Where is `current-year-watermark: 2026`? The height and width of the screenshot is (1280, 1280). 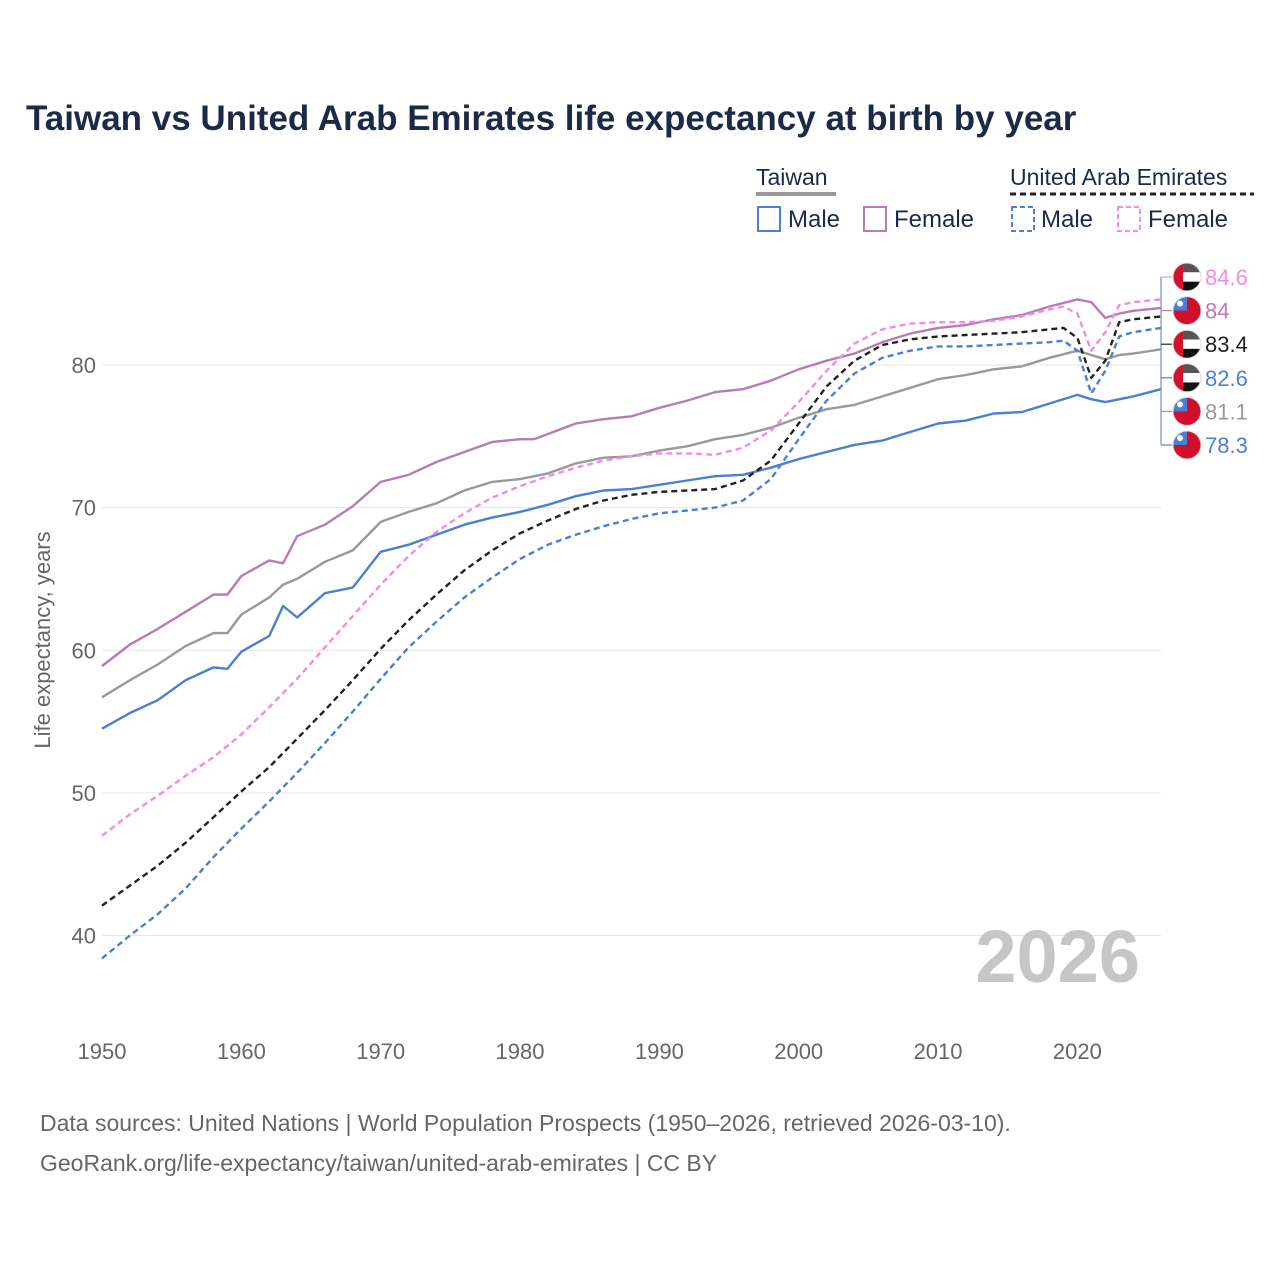
current-year-watermark: 2026 is located at coordinates (1057, 956).